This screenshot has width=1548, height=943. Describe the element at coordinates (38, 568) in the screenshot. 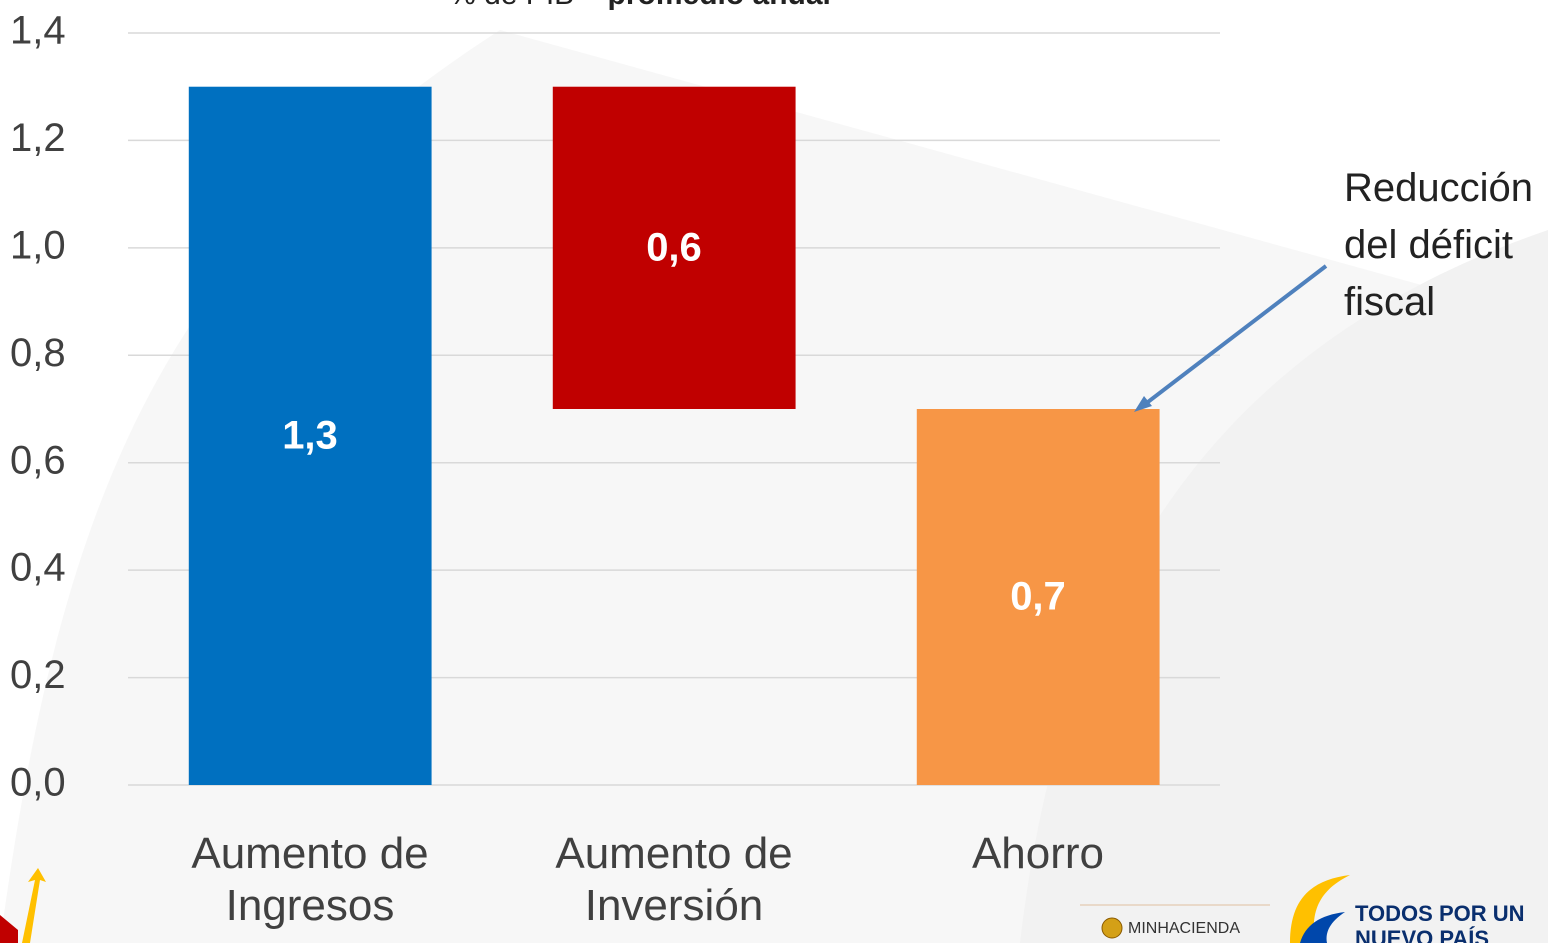

I see `y-tick-label: 0,4` at that location.